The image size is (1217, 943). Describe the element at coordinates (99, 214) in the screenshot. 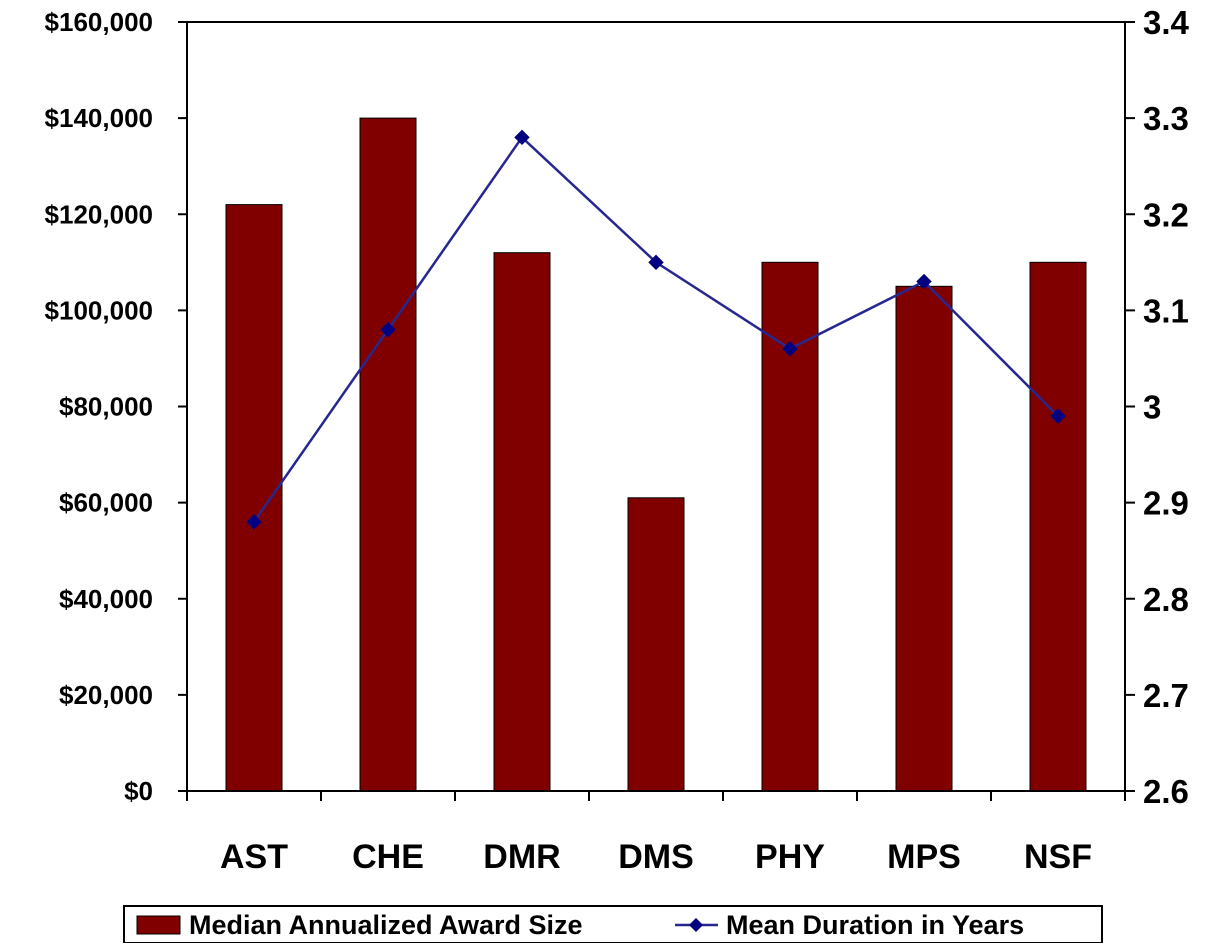

I see `left-tick-label: $120,000` at that location.